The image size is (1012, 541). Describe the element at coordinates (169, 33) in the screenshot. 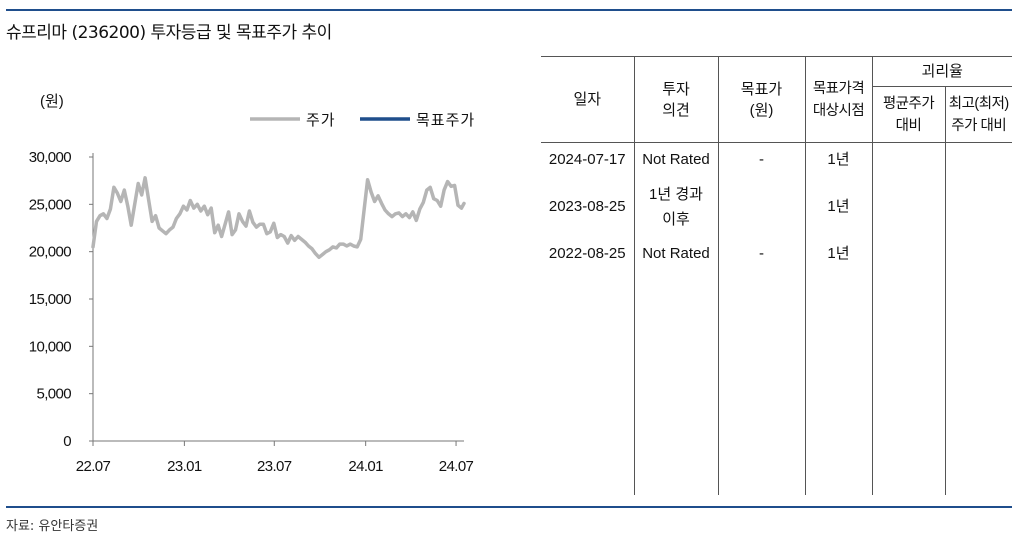

I see `page-title: 슈프리마 (236200) 투자등급 및 목표주가 추이` at that location.